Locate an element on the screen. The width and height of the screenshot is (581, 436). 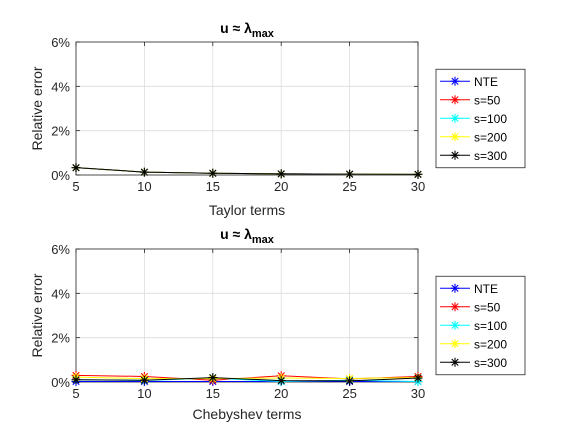
legend-item-s=300: s=300 is located at coordinates (473, 156).